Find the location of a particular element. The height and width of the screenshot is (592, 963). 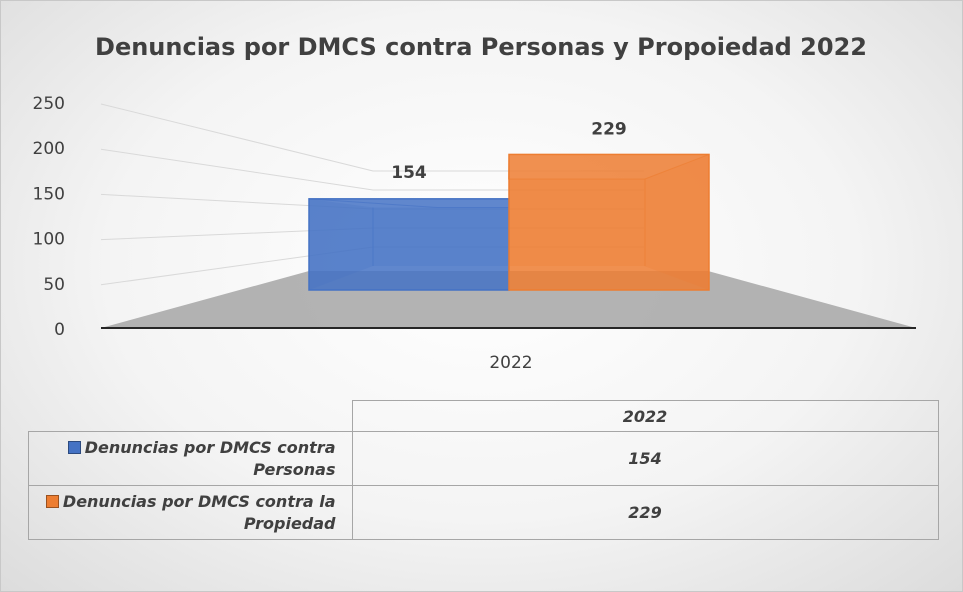

x-tick-label: 2022 is located at coordinates (510, 363).